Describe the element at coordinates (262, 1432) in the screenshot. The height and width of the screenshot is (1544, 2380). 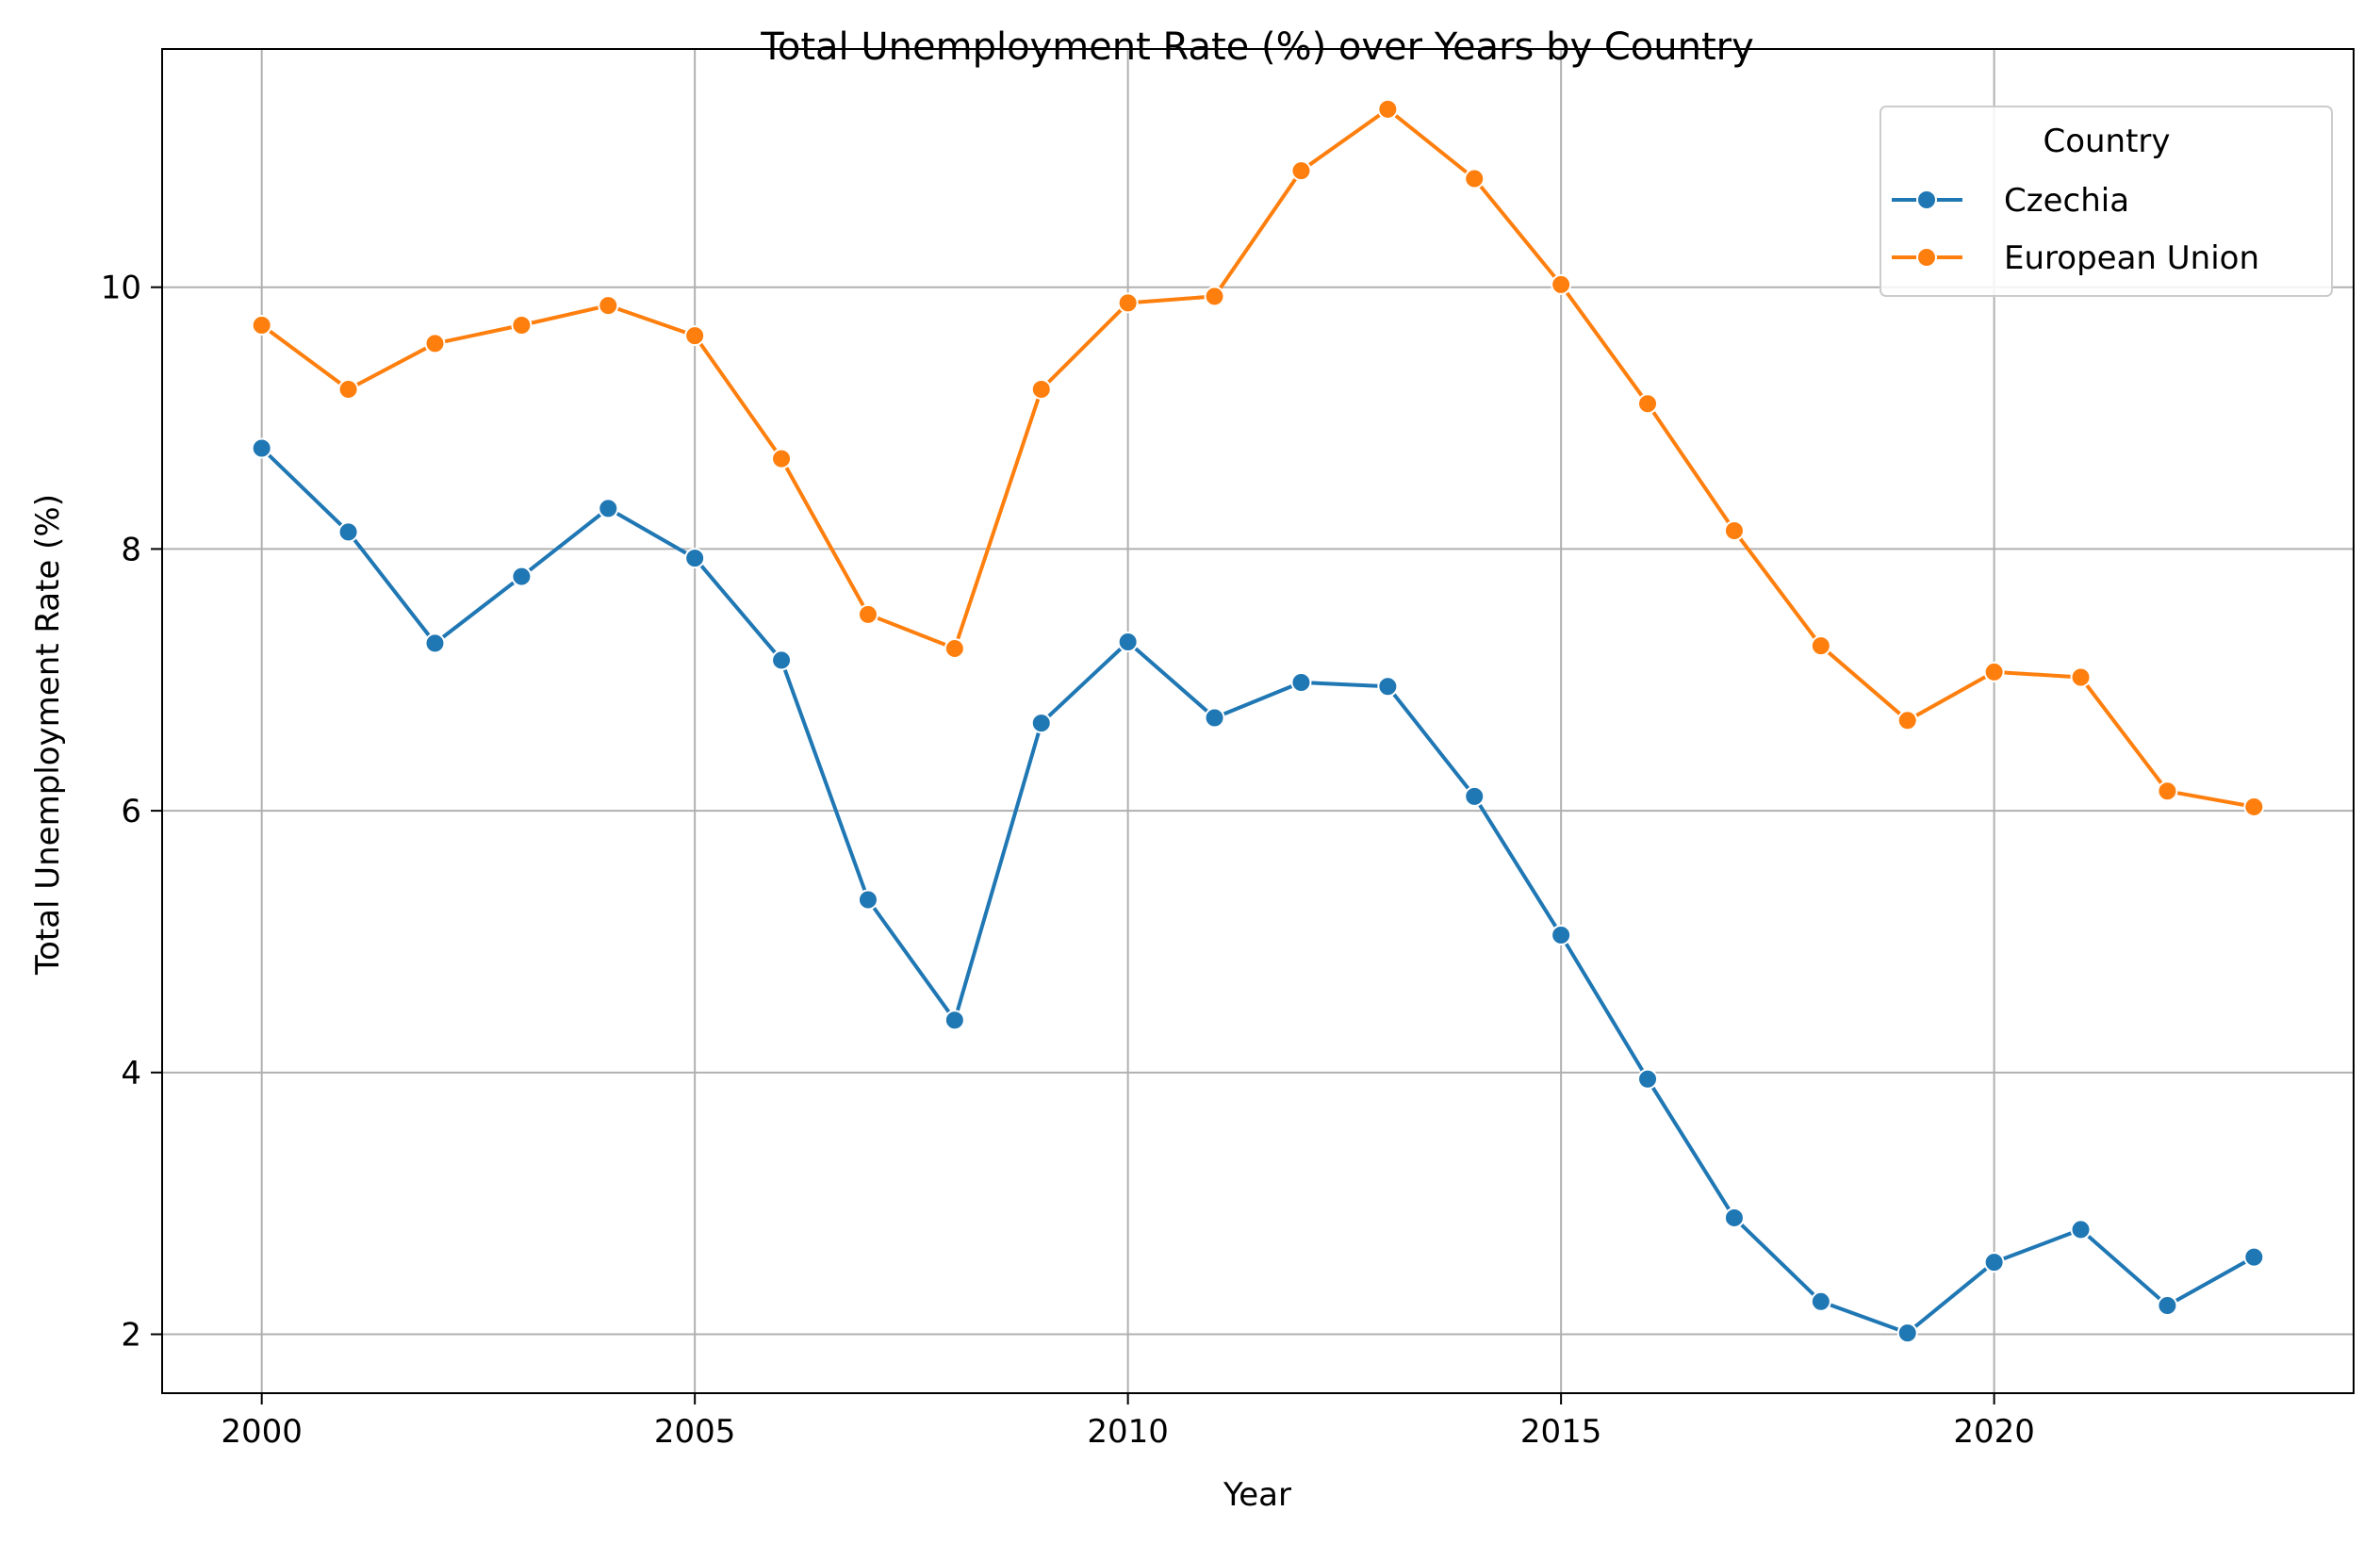
I see `x-tick-label: 2000` at that location.